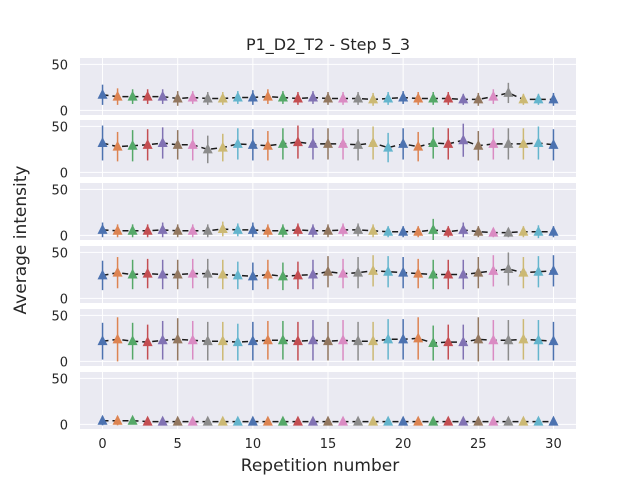 This screenshot has height=480, width=640. What do you see at coordinates (313, 339) in the screenshot?
I see `subplot-5: 0 50` at bounding box center [313, 339].